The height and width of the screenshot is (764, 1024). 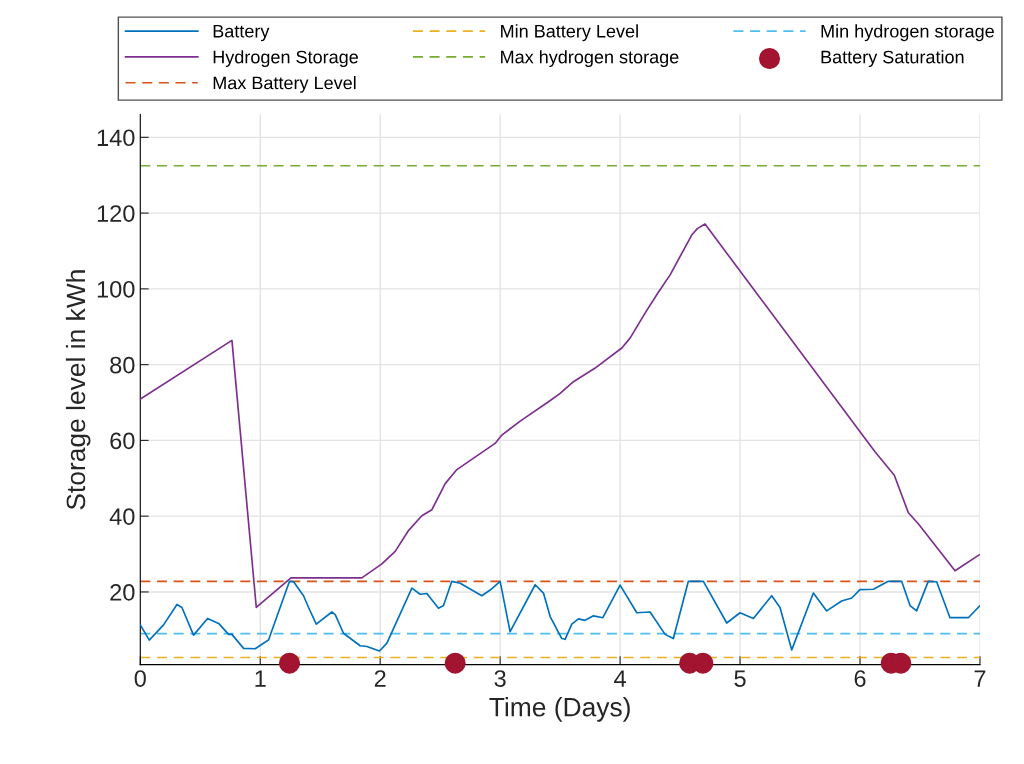 What do you see at coordinates (260, 678) in the screenshot?
I see `x-tick-label: 1` at bounding box center [260, 678].